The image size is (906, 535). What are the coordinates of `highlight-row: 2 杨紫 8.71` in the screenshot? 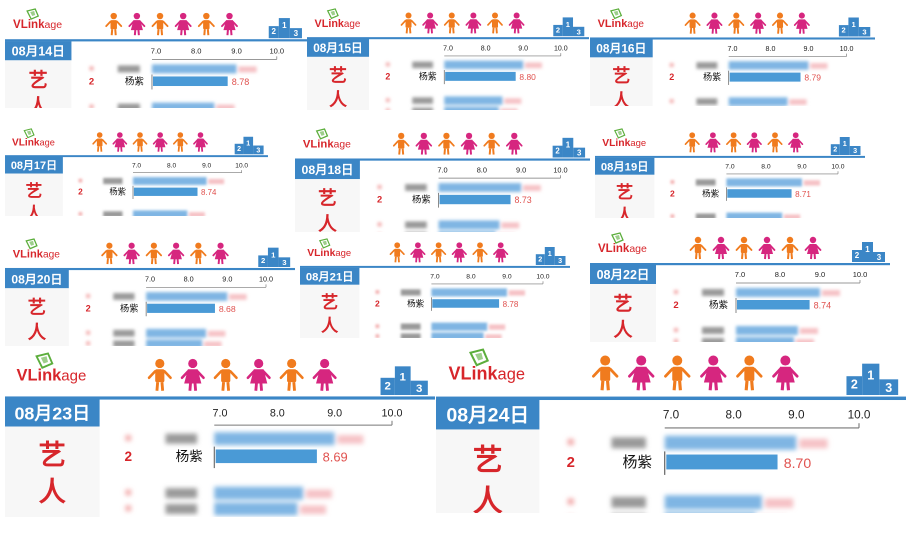 It's located at (740, 194).